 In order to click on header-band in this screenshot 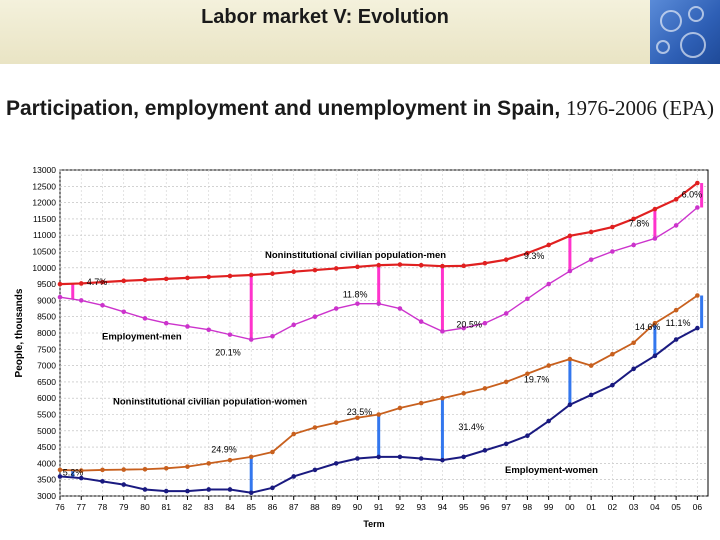, I will do `click(360, 32)`.